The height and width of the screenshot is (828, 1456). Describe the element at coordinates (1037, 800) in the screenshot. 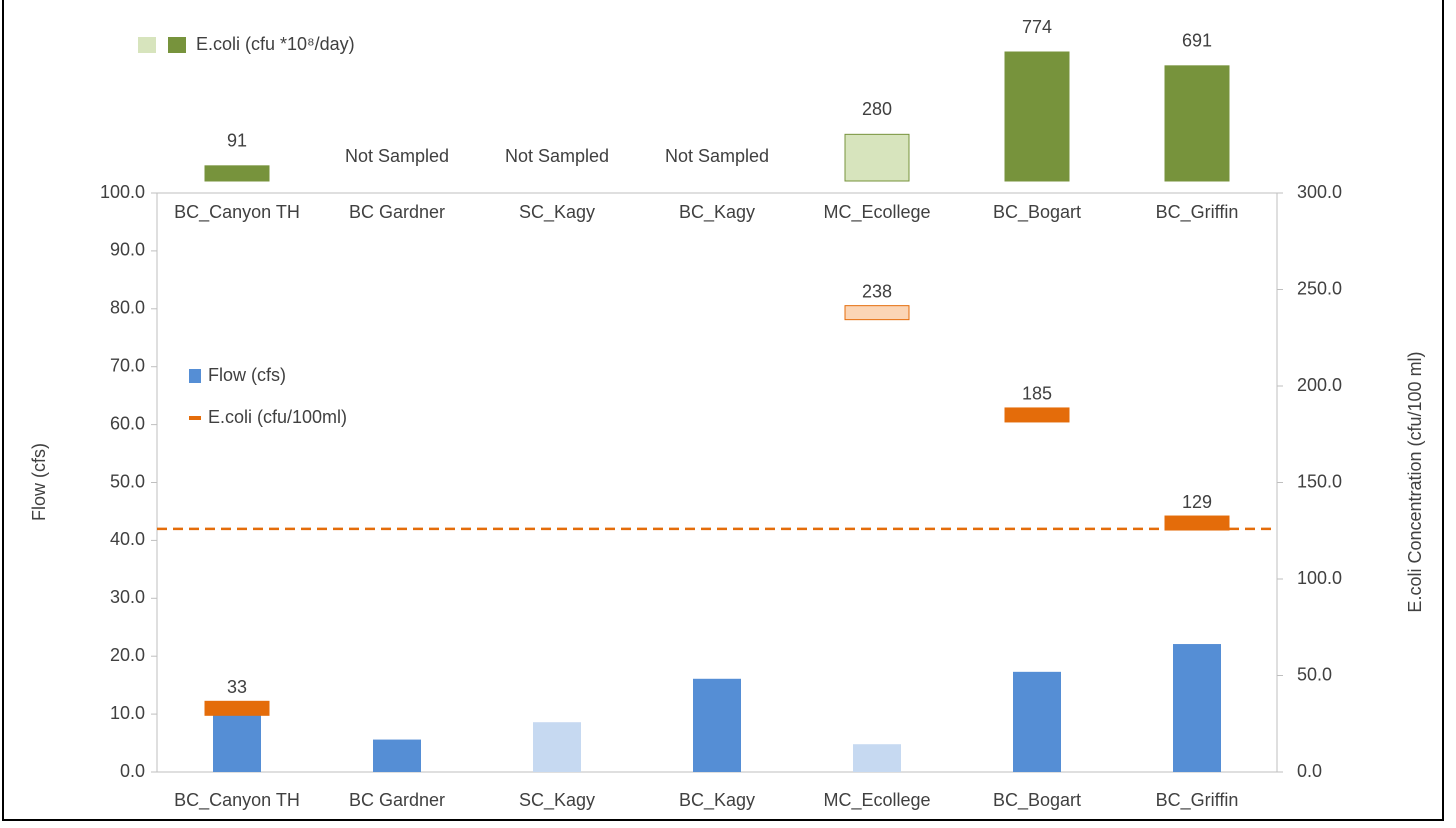

I see `x-tick-label: BC_Bogart` at that location.